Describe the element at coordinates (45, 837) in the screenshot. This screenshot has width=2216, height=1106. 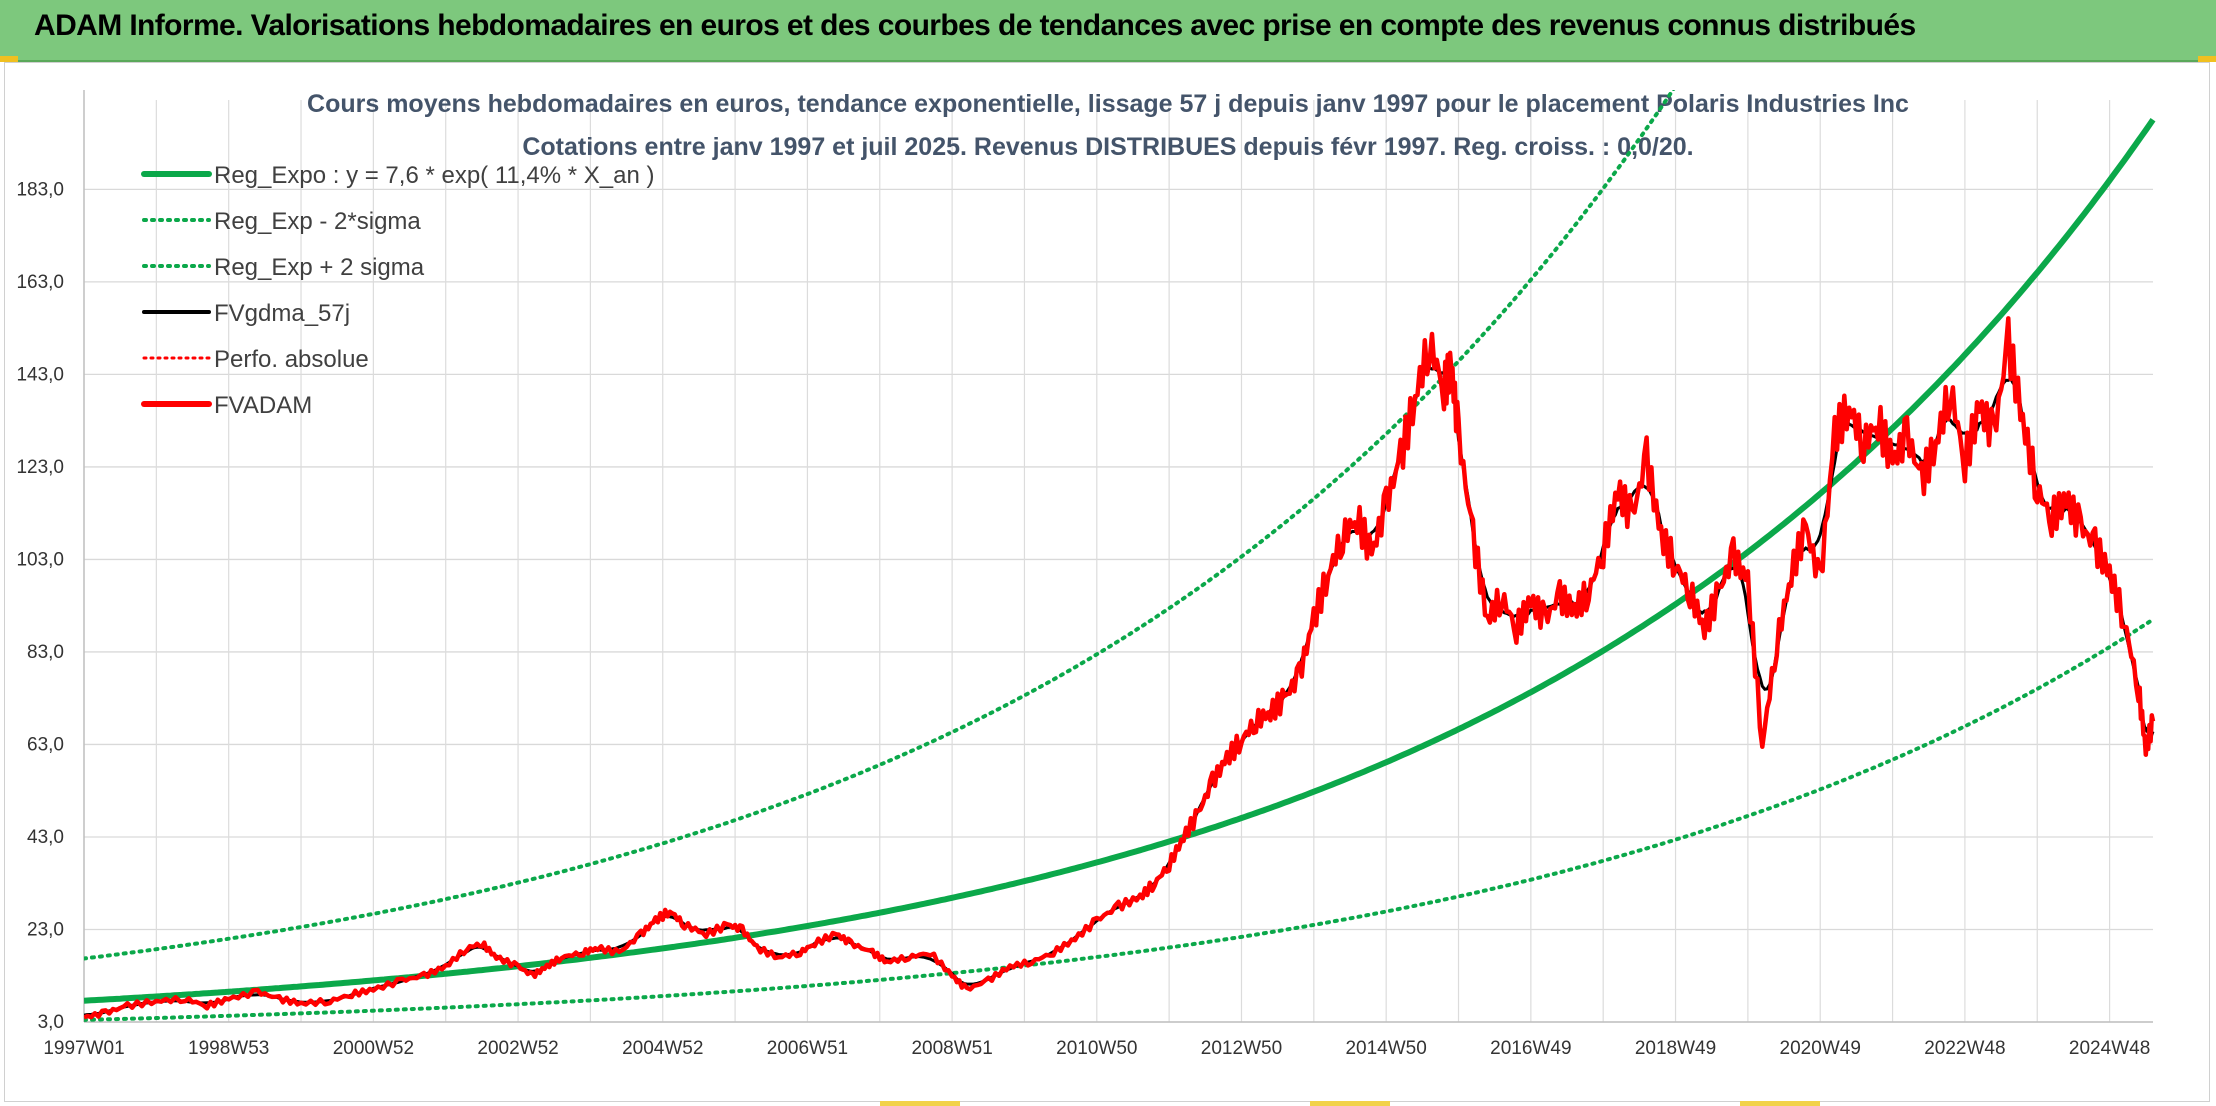
I see `y-tick-label: 43,0` at that location.